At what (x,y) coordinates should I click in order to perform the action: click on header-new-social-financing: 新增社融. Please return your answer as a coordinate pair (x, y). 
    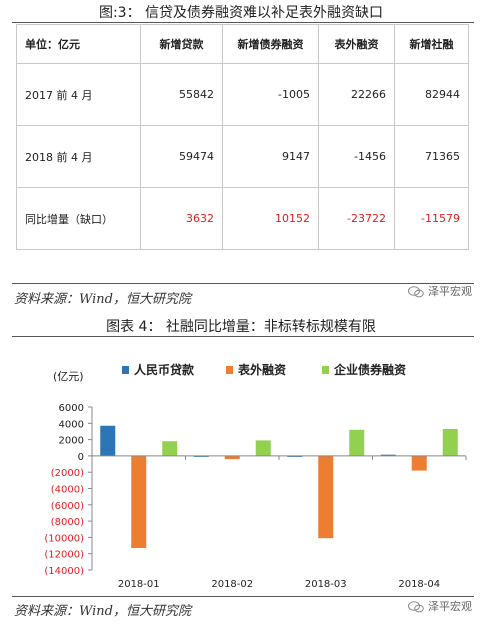
    Looking at the image, I should click on (431, 44).